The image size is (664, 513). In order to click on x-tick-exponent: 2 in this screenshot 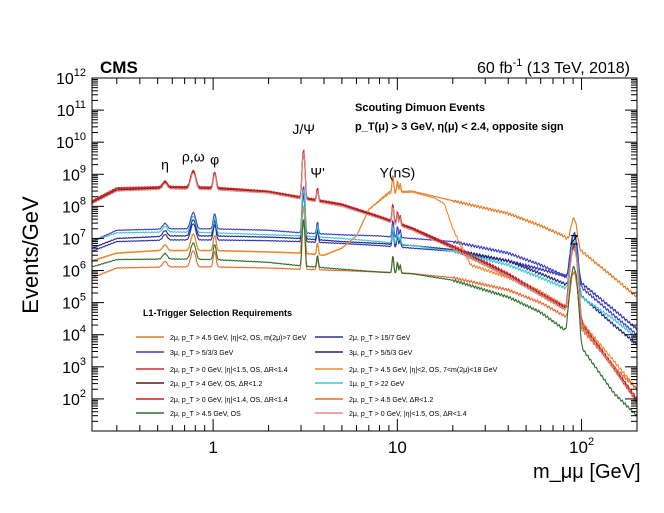, I will do `click(591, 442)`.